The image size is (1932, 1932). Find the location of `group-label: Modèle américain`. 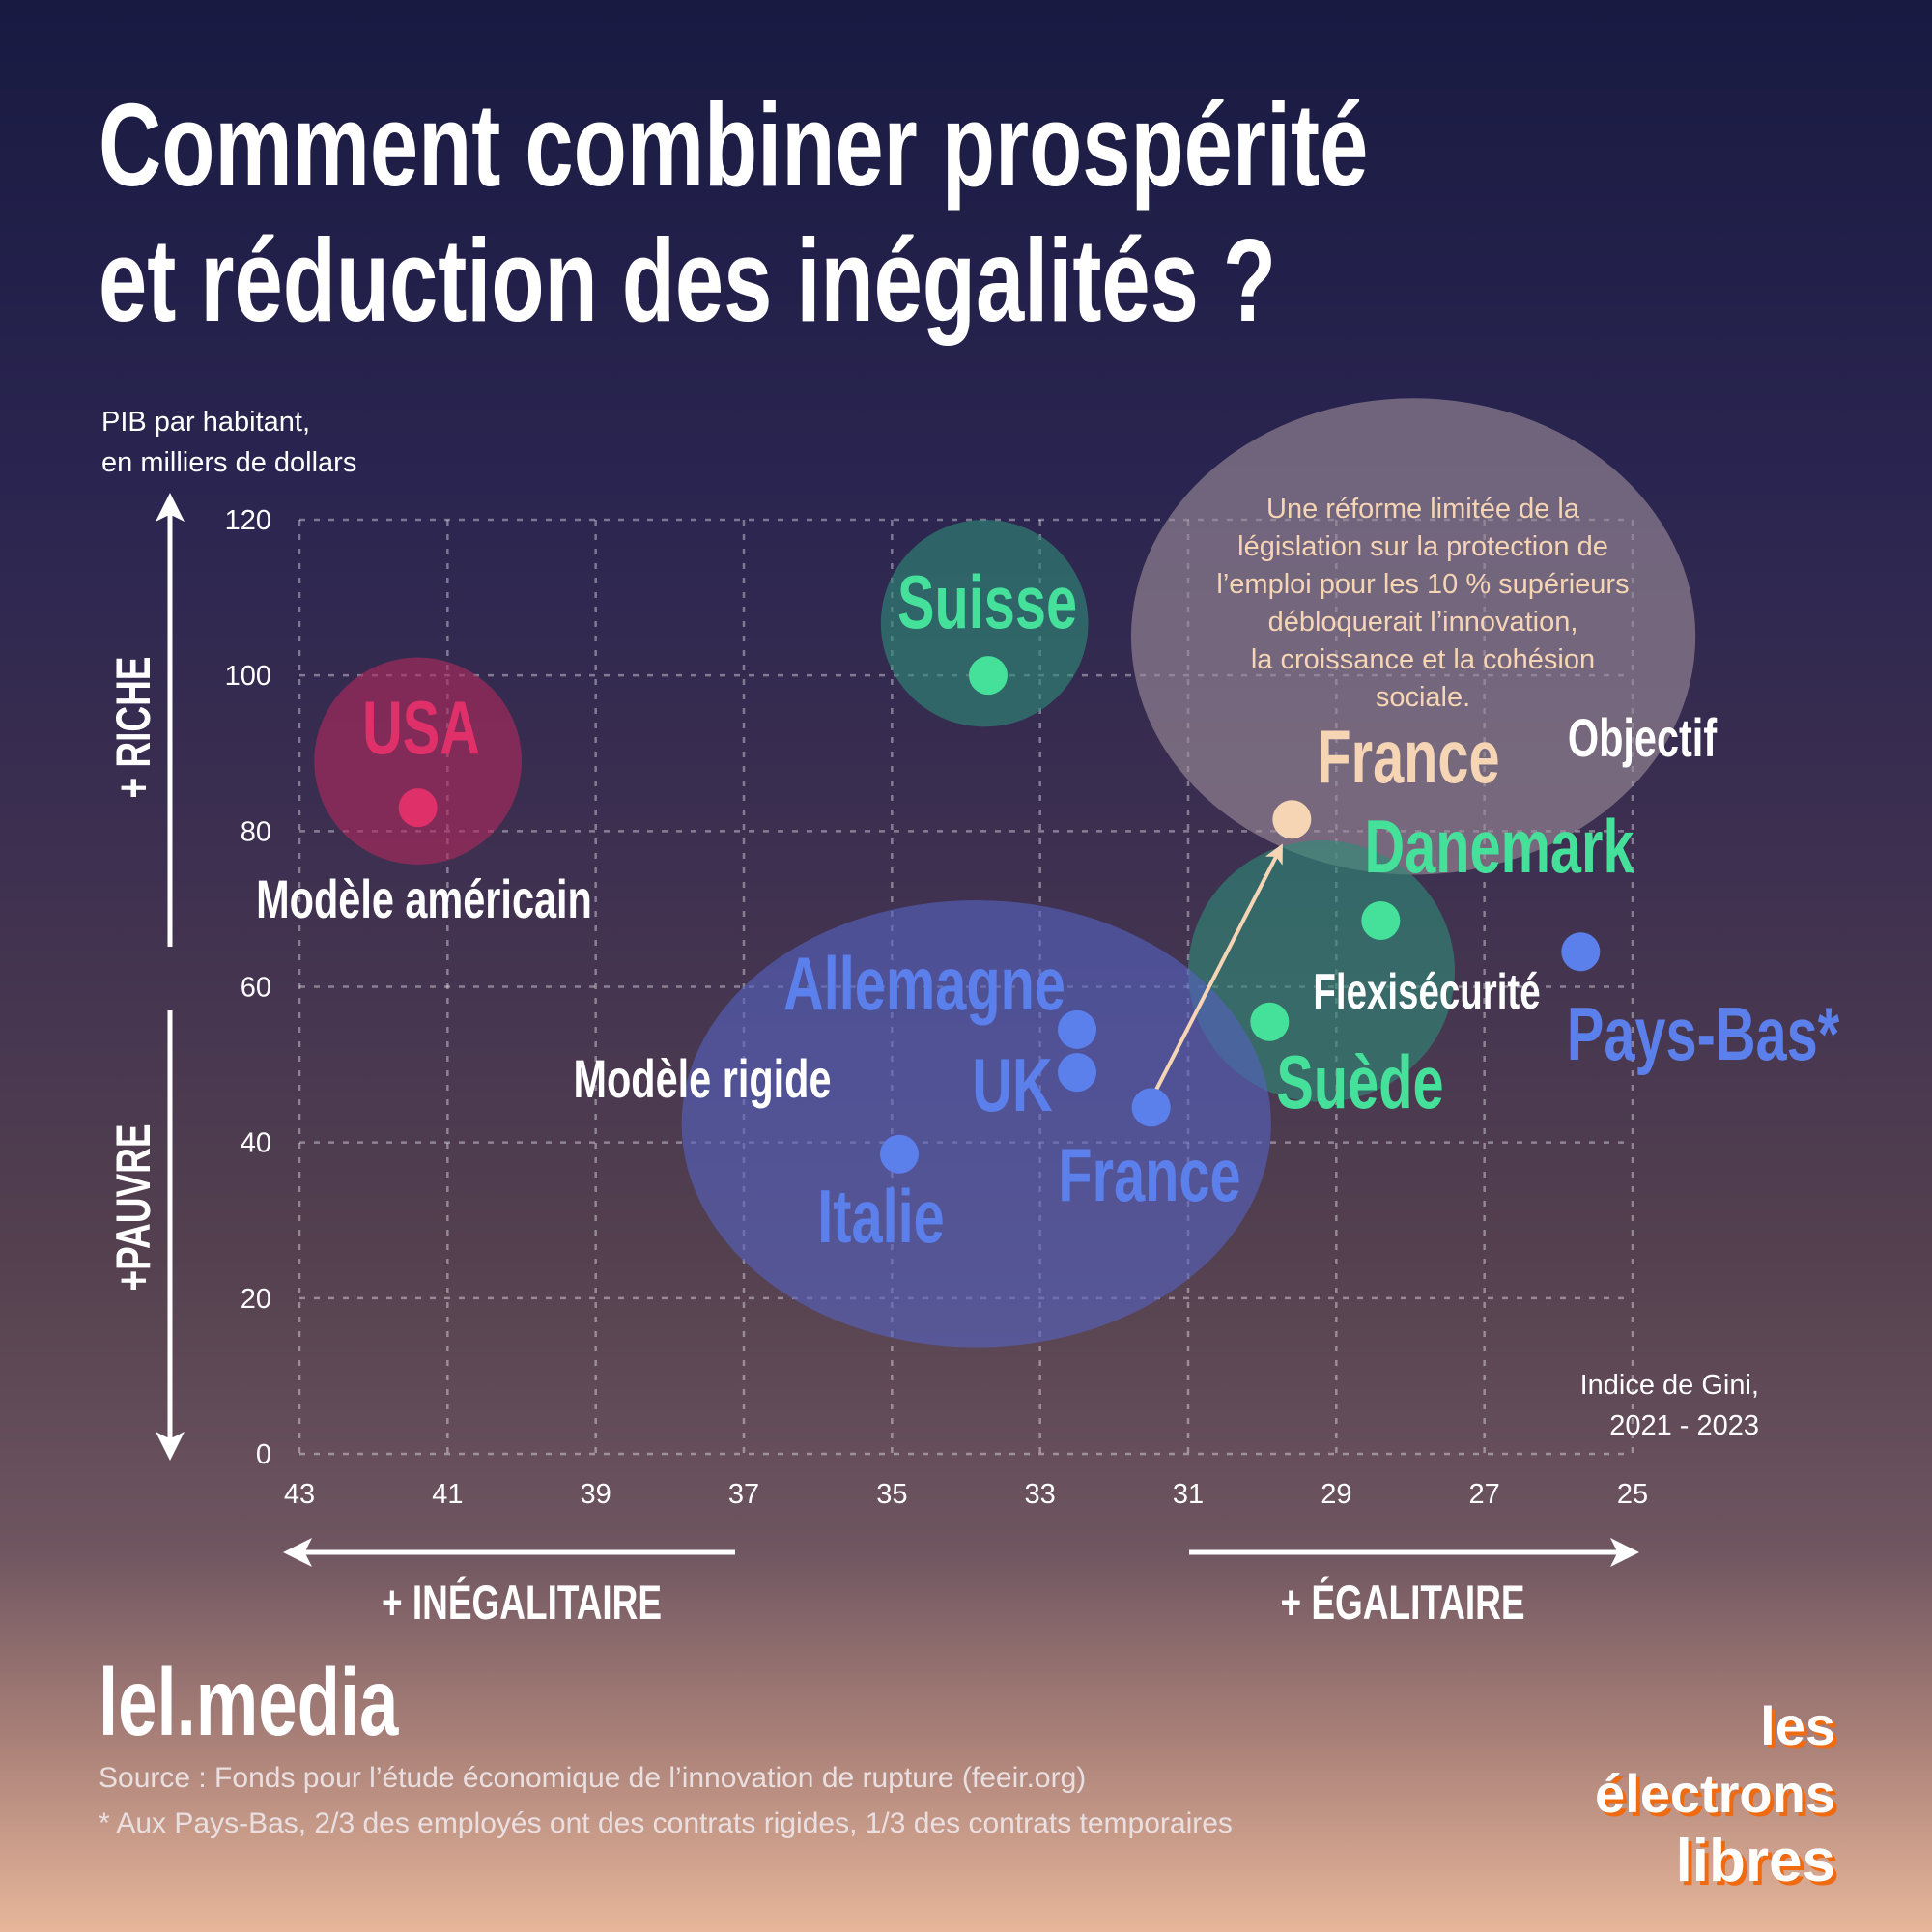

group-label: Modèle américain is located at coordinates (424, 899).